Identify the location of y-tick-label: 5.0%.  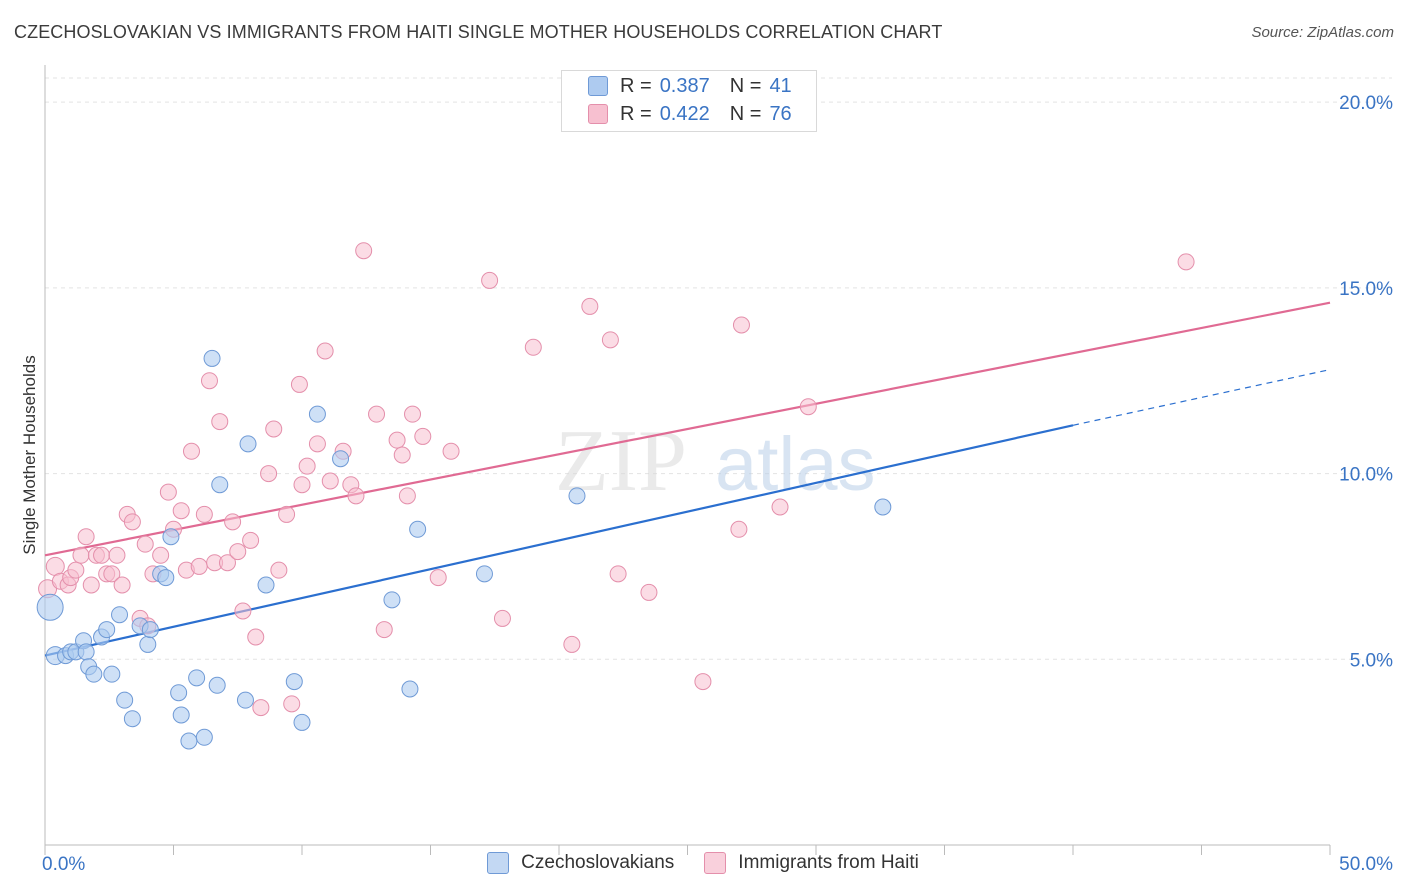
(1371, 660).